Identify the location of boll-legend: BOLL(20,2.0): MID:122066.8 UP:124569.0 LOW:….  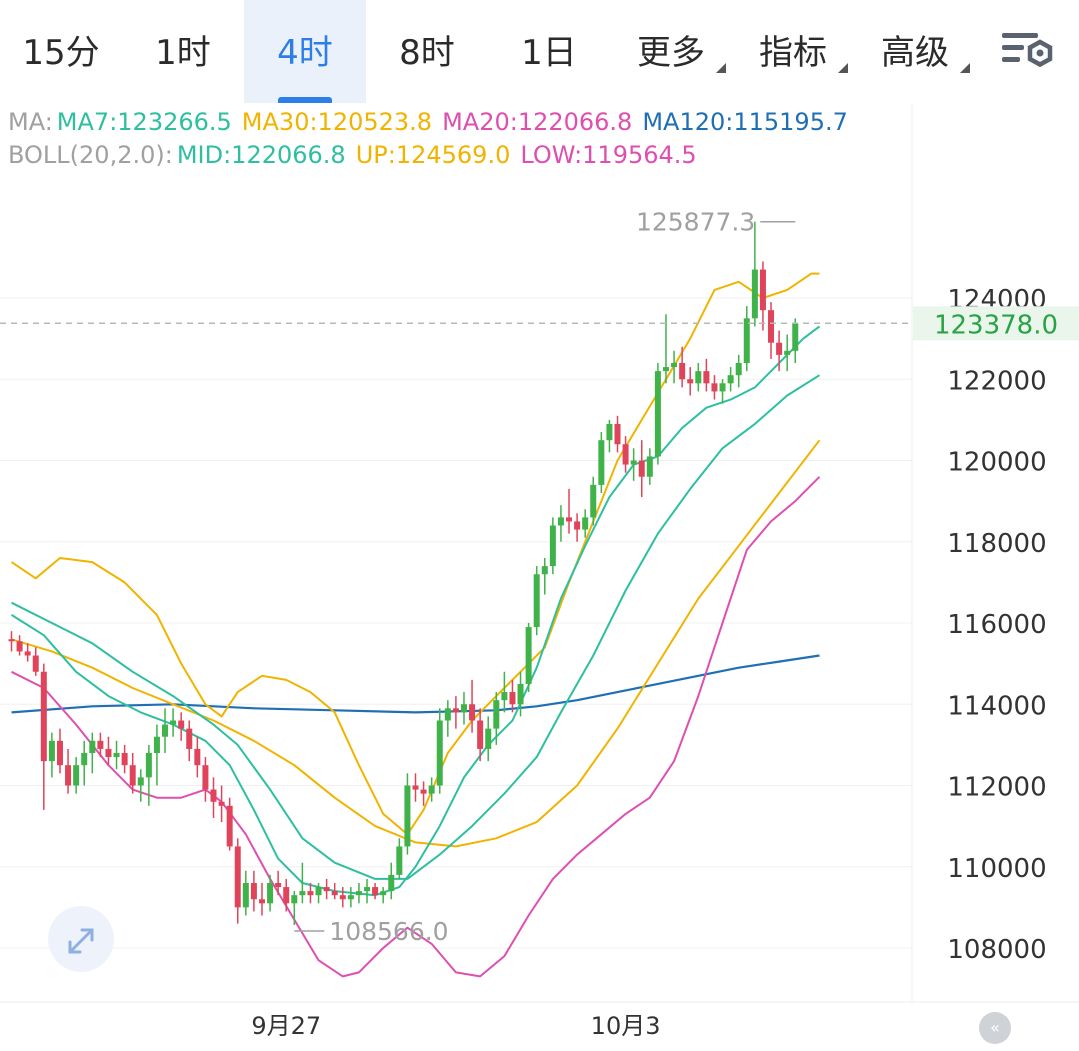
(357, 155).